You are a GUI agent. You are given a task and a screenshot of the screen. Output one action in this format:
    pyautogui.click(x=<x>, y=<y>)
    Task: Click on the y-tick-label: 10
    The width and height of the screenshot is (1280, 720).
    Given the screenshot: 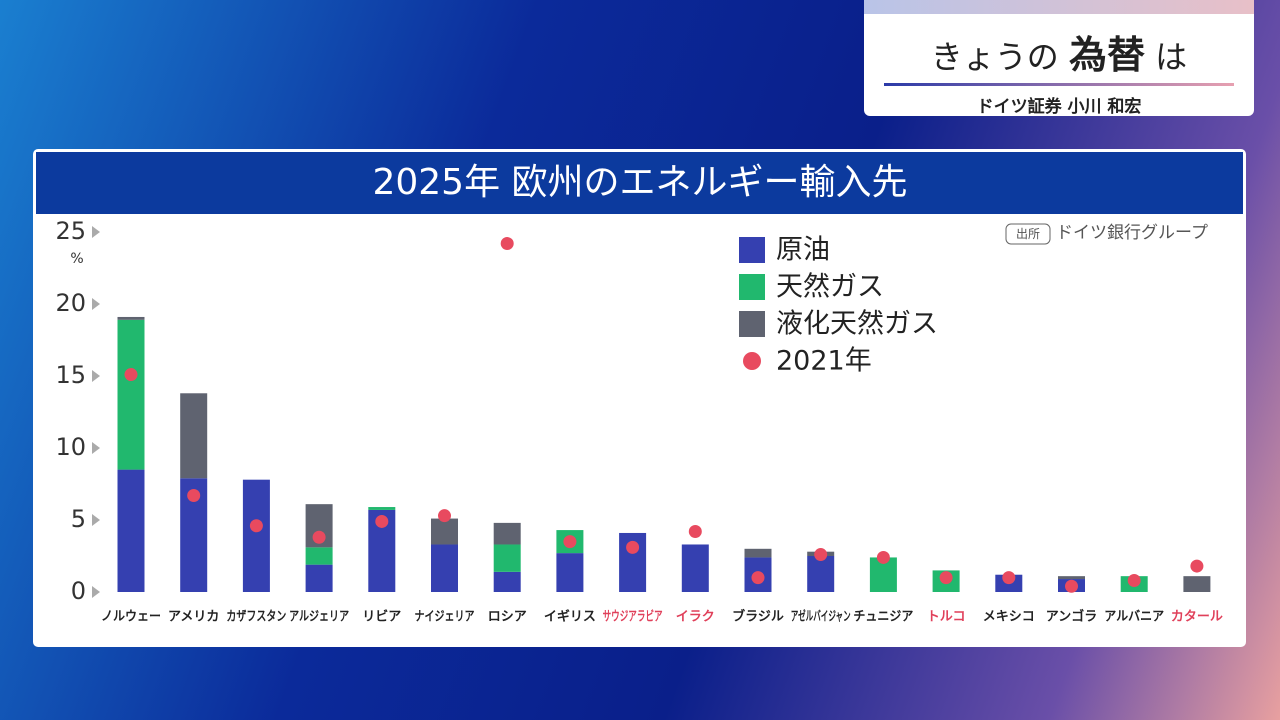 What is the action you would take?
    pyautogui.click(x=70, y=447)
    